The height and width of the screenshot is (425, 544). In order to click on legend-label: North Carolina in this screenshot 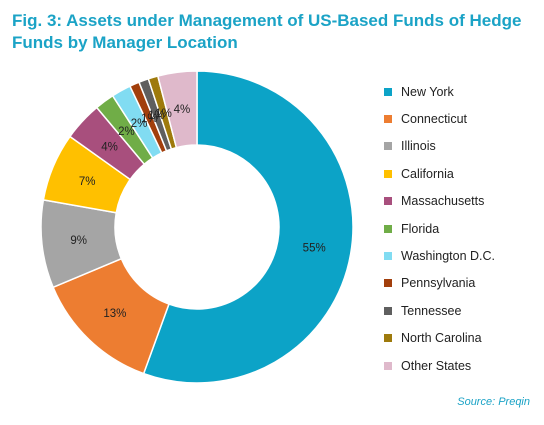, I will do `click(441, 338)`.